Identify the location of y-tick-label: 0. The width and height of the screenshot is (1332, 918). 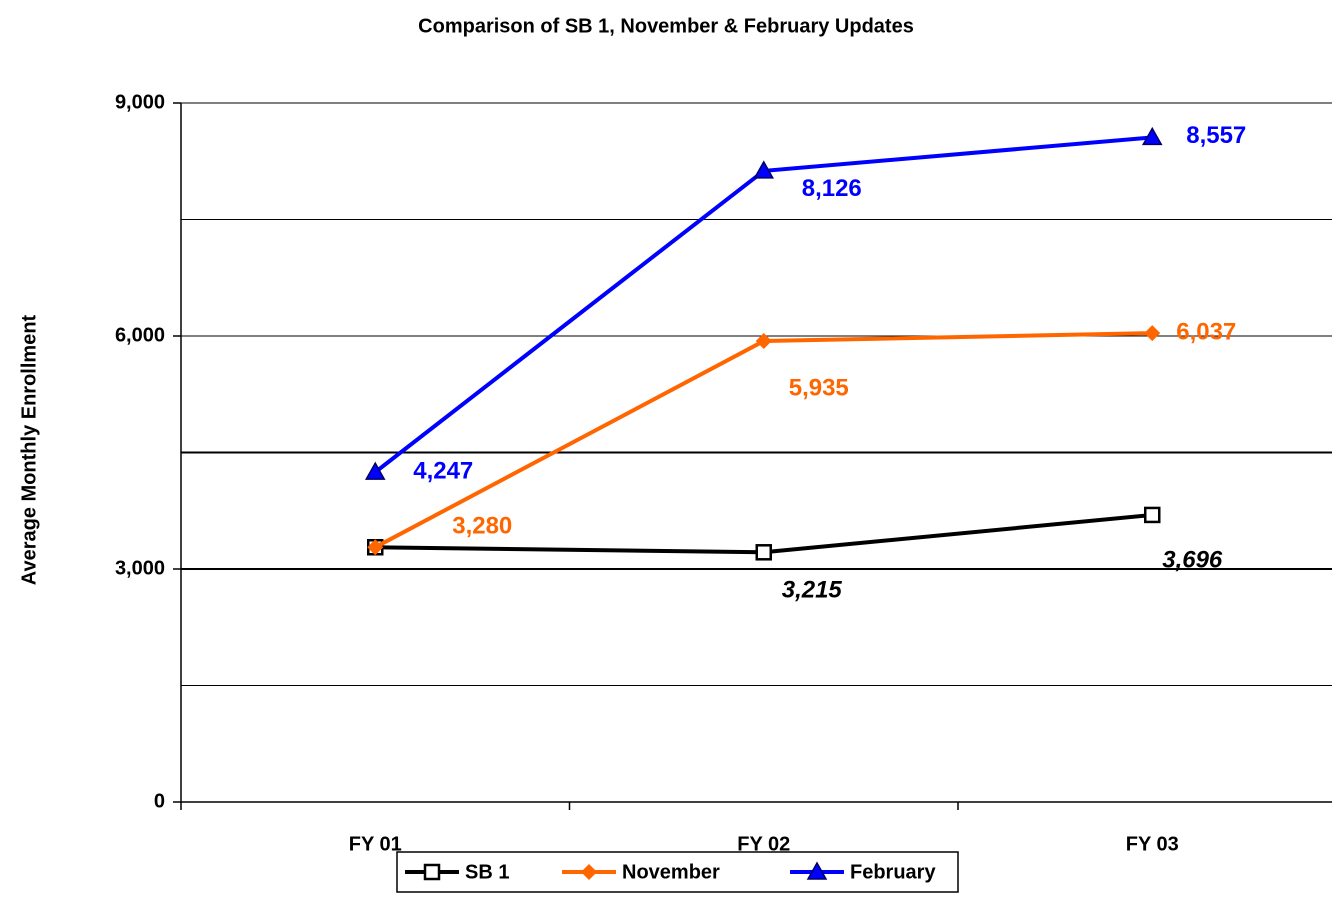
(159, 801).